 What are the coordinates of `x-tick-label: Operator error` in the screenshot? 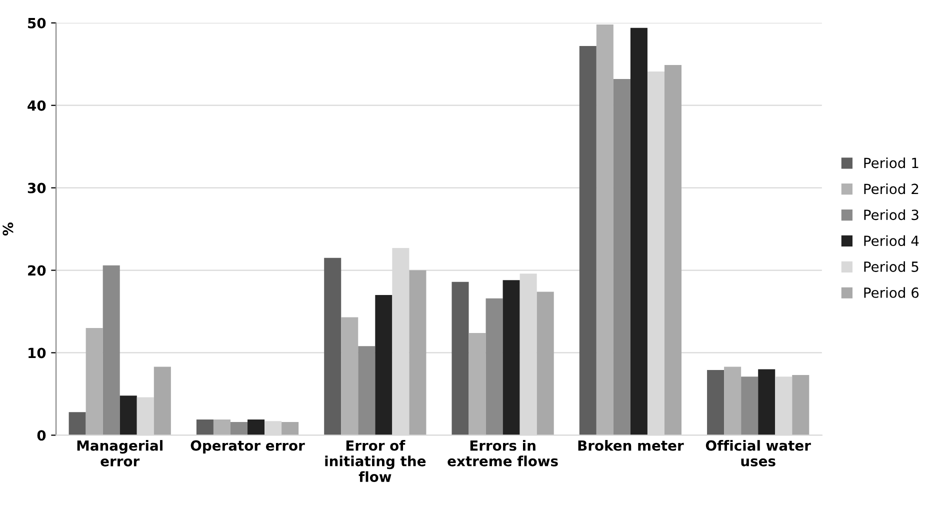 It's located at (247, 447).